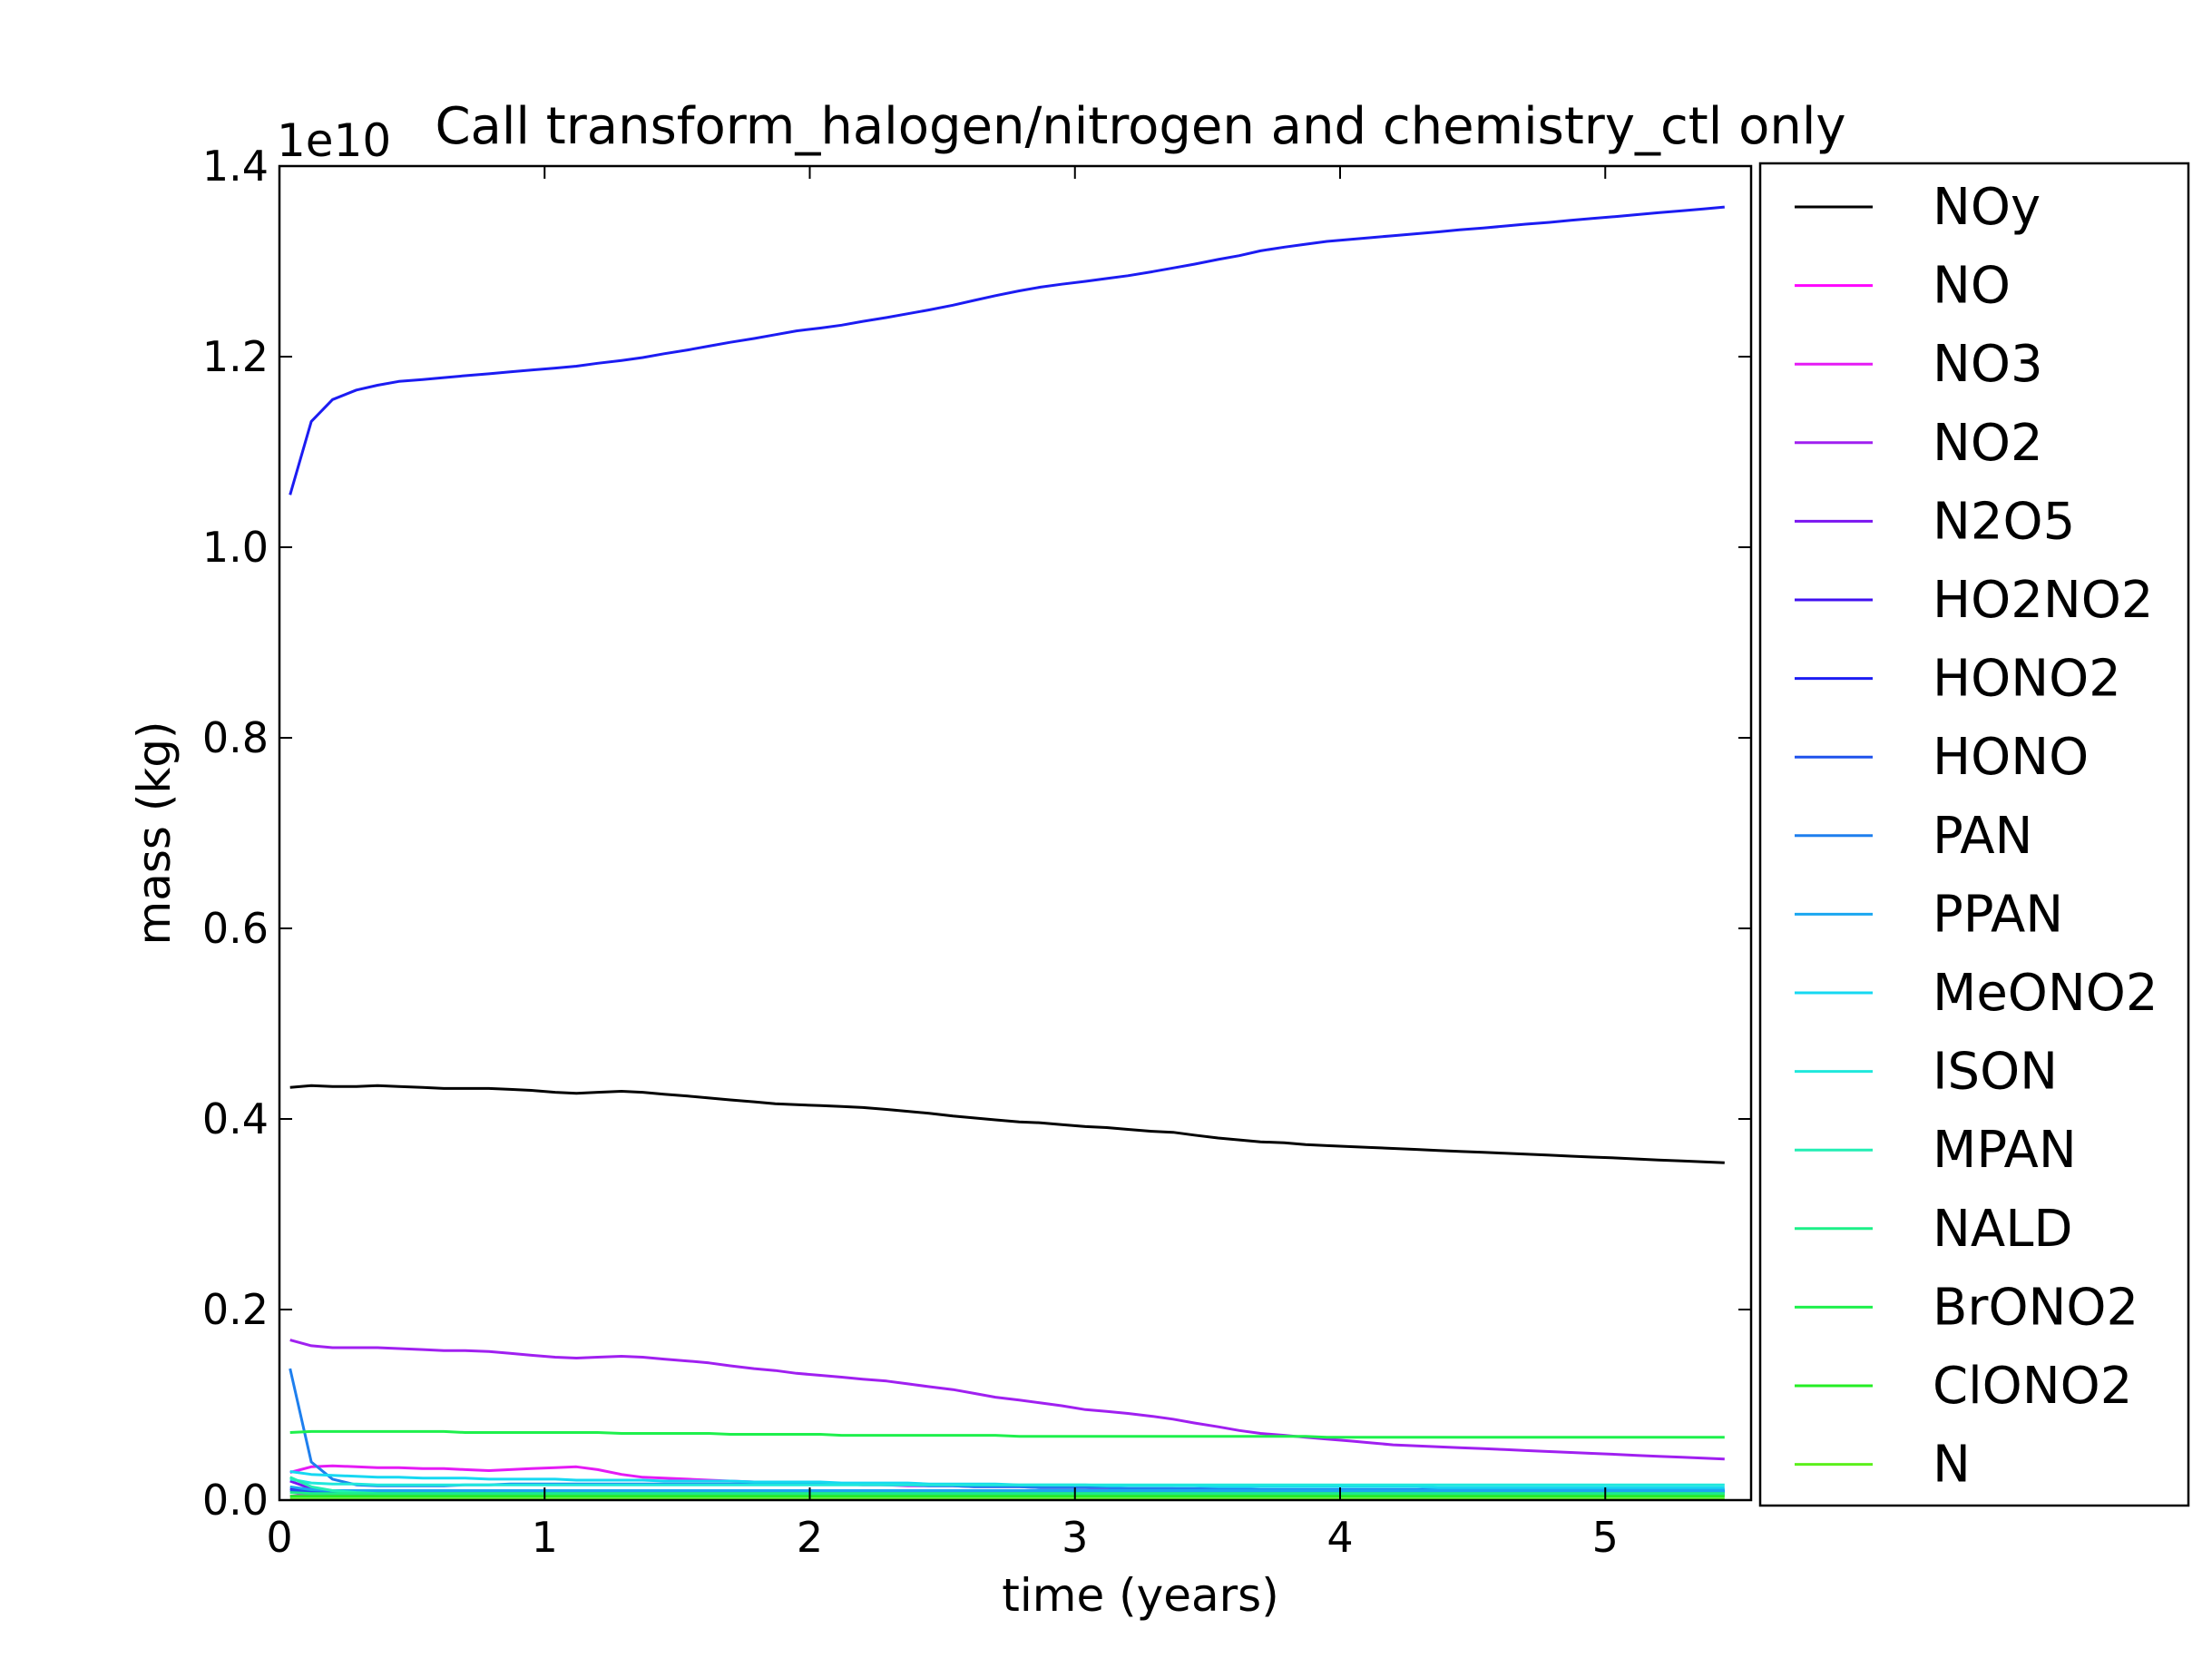  I want to click on series-line-brono2, so click(1007, 1434).